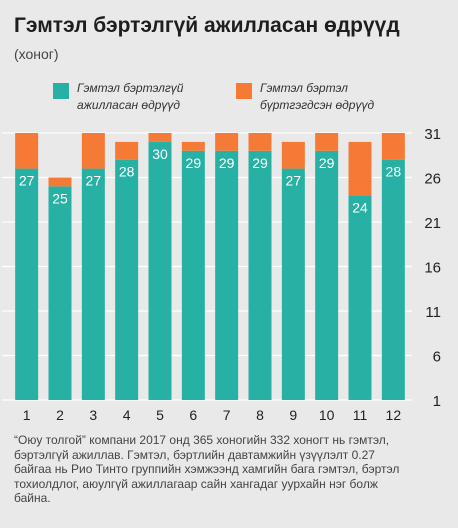  Describe the element at coordinates (27, 415) in the screenshot. I see `x-tick-label: 1` at that location.